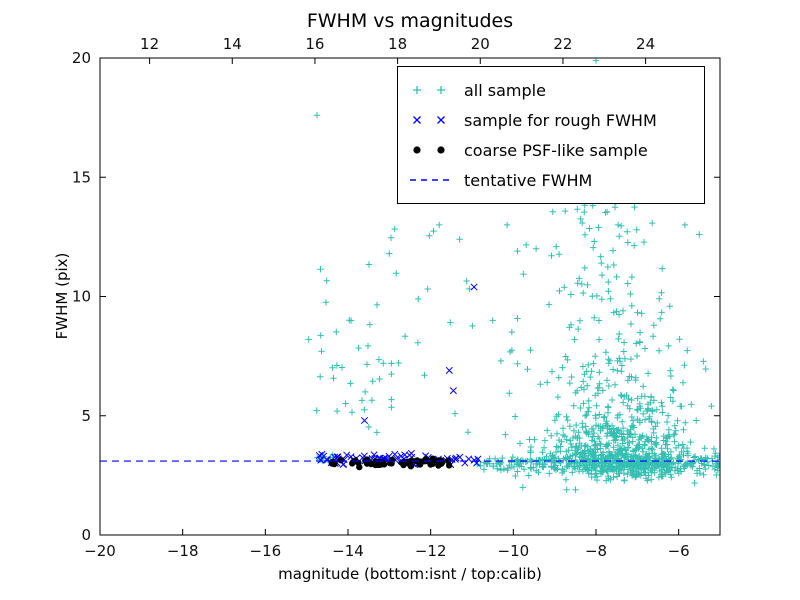 This screenshot has width=800, height=600. Describe the element at coordinates (232, 44) in the screenshot. I see `svg-text: 14` at that location.